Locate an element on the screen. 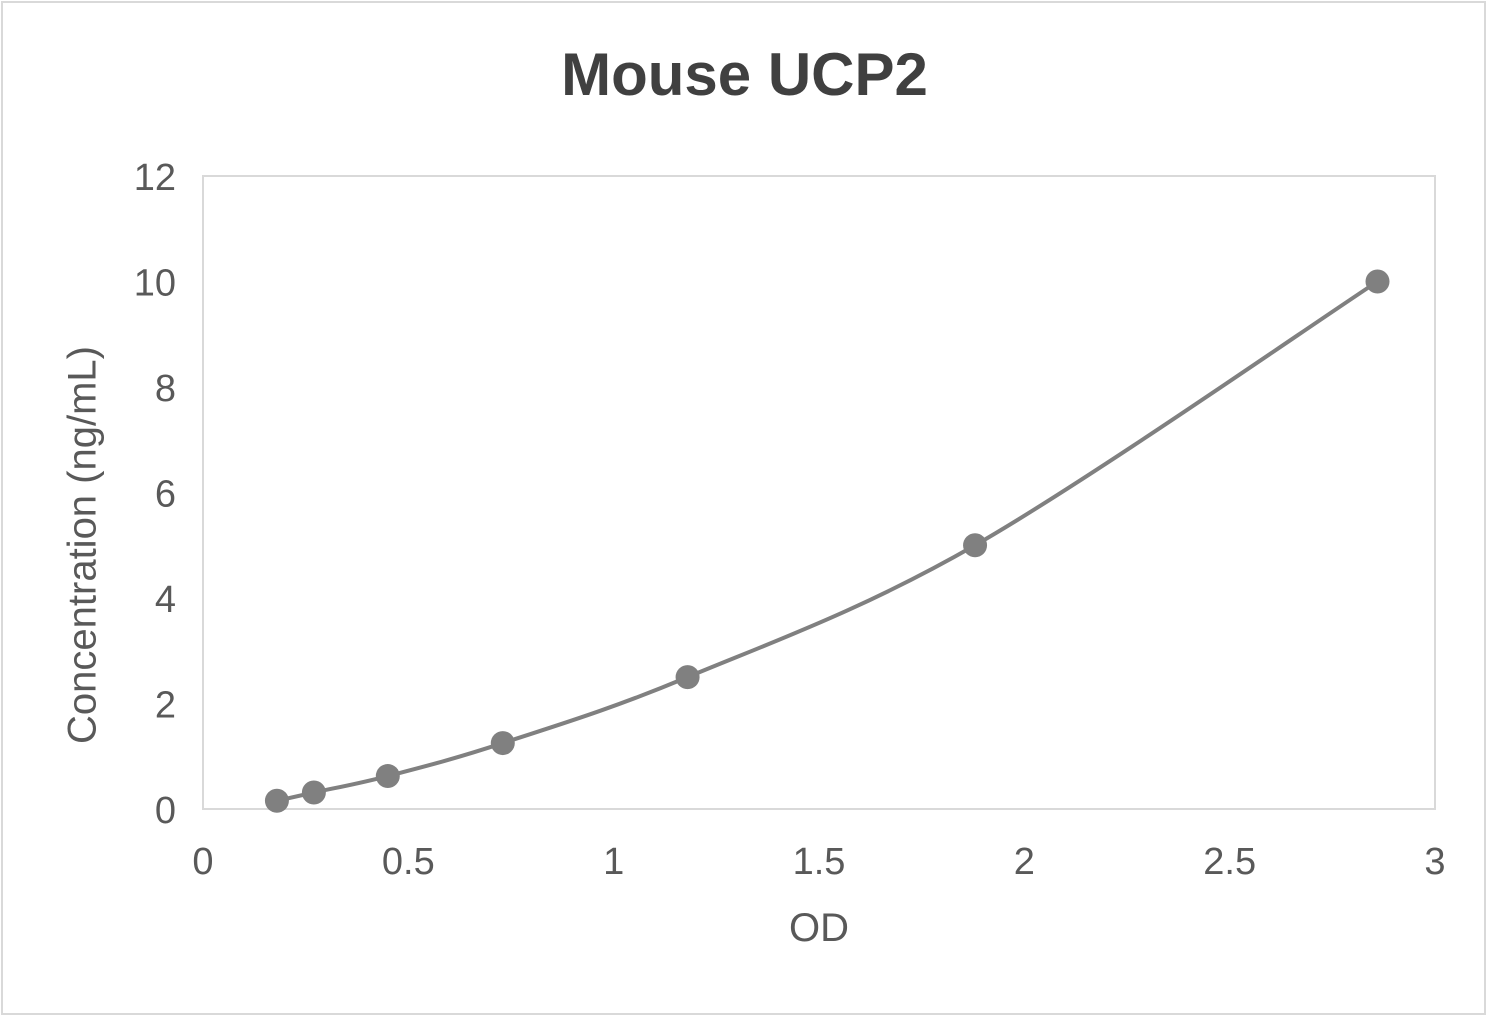 The image size is (1489, 1018). x-tick-label: 2.5 is located at coordinates (1229, 862).